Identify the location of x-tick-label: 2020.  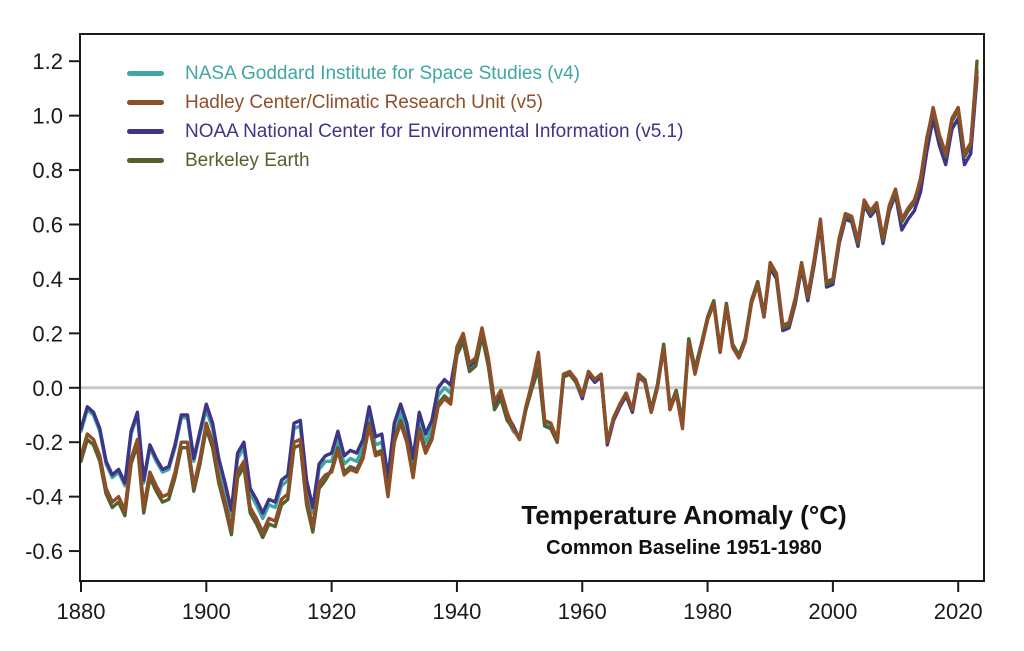
(958, 611).